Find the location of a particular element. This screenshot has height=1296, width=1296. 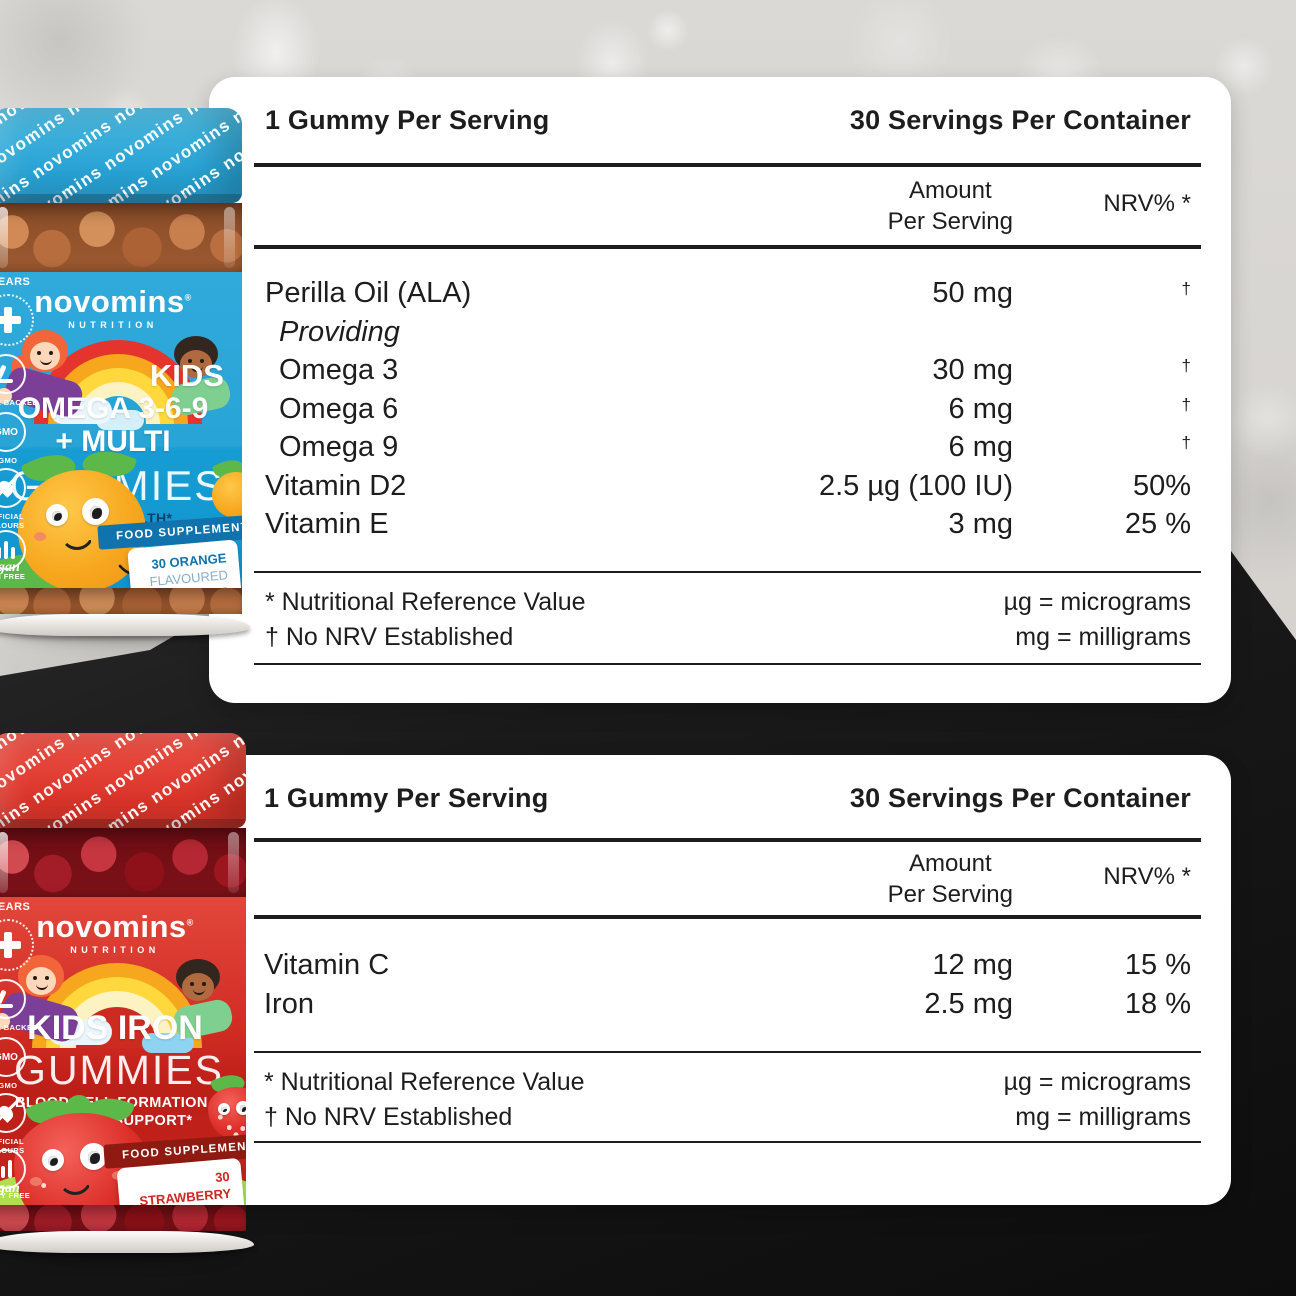

nutrient-name: Omega 3 is located at coordinates (339, 370).